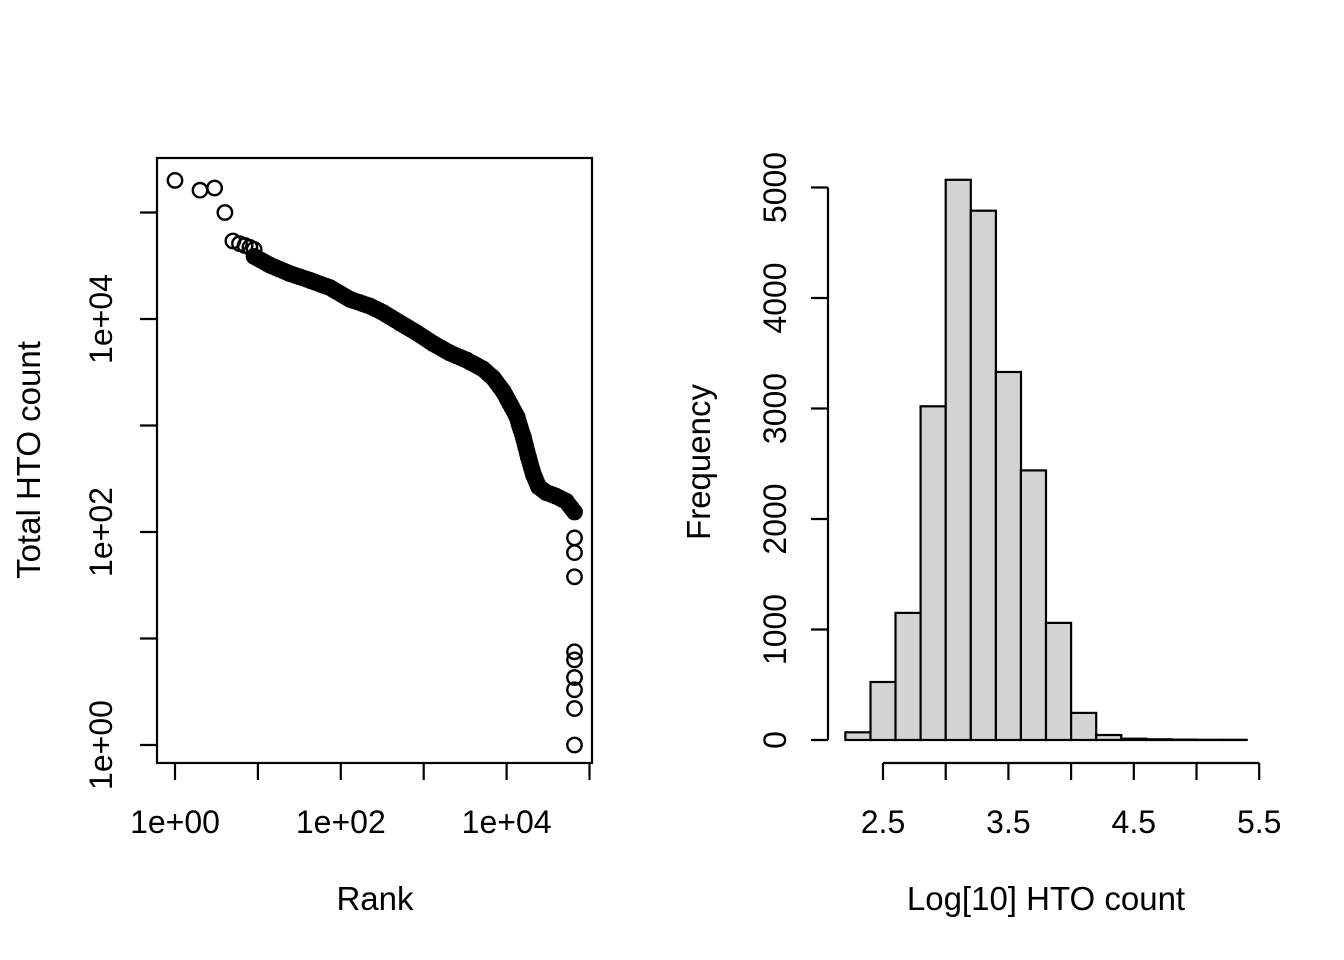 The height and width of the screenshot is (960, 1344). What do you see at coordinates (1259, 822) in the screenshot?
I see `x-tick-label: 5.5` at bounding box center [1259, 822].